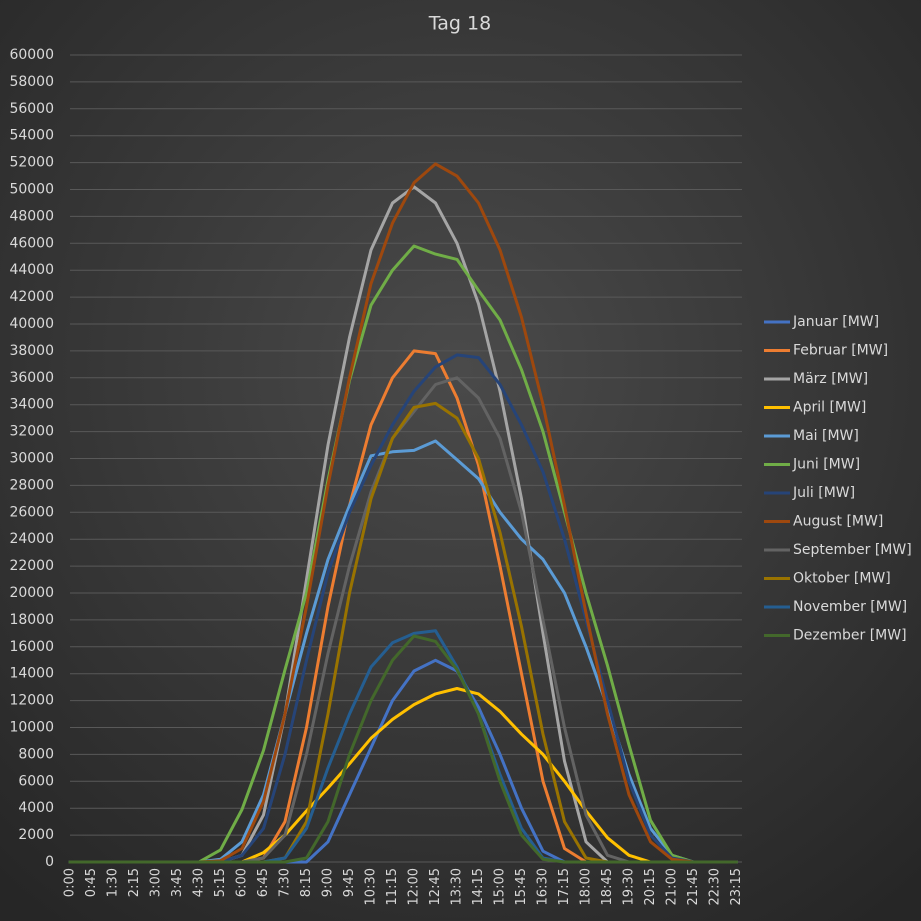 This screenshot has width=921, height=921. What do you see at coordinates (835, 322) in the screenshot?
I see `legend-label: Januar [MW]` at bounding box center [835, 322].